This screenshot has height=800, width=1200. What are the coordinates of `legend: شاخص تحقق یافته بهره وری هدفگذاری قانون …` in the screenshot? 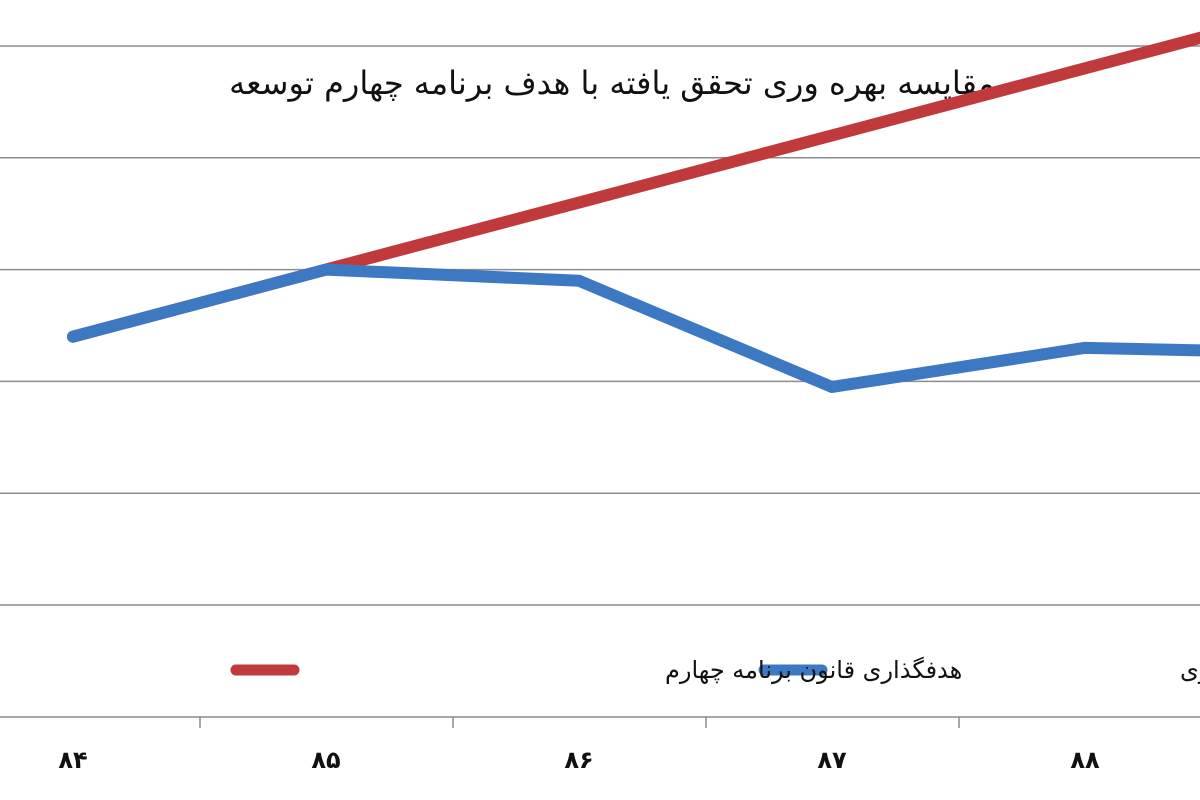 It's located at (715, 670).